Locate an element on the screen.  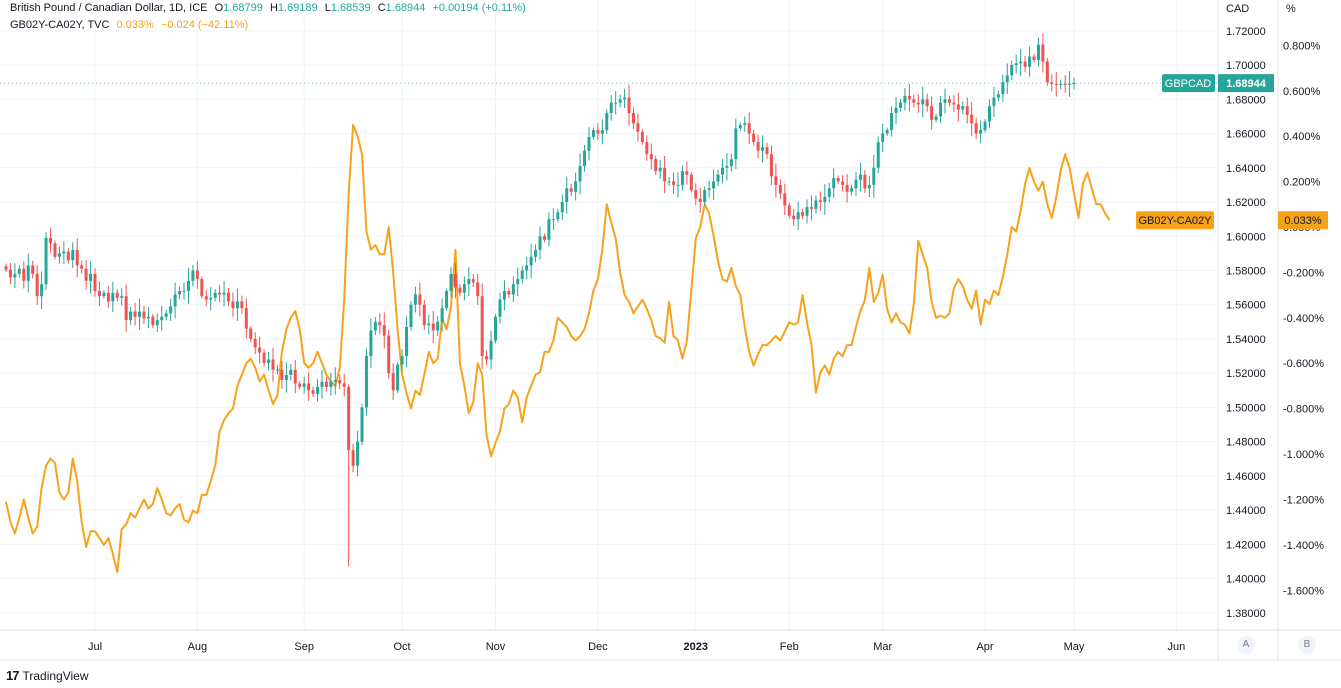
right-axis-tick-label: -0.800% is located at coordinates (1303, 410).